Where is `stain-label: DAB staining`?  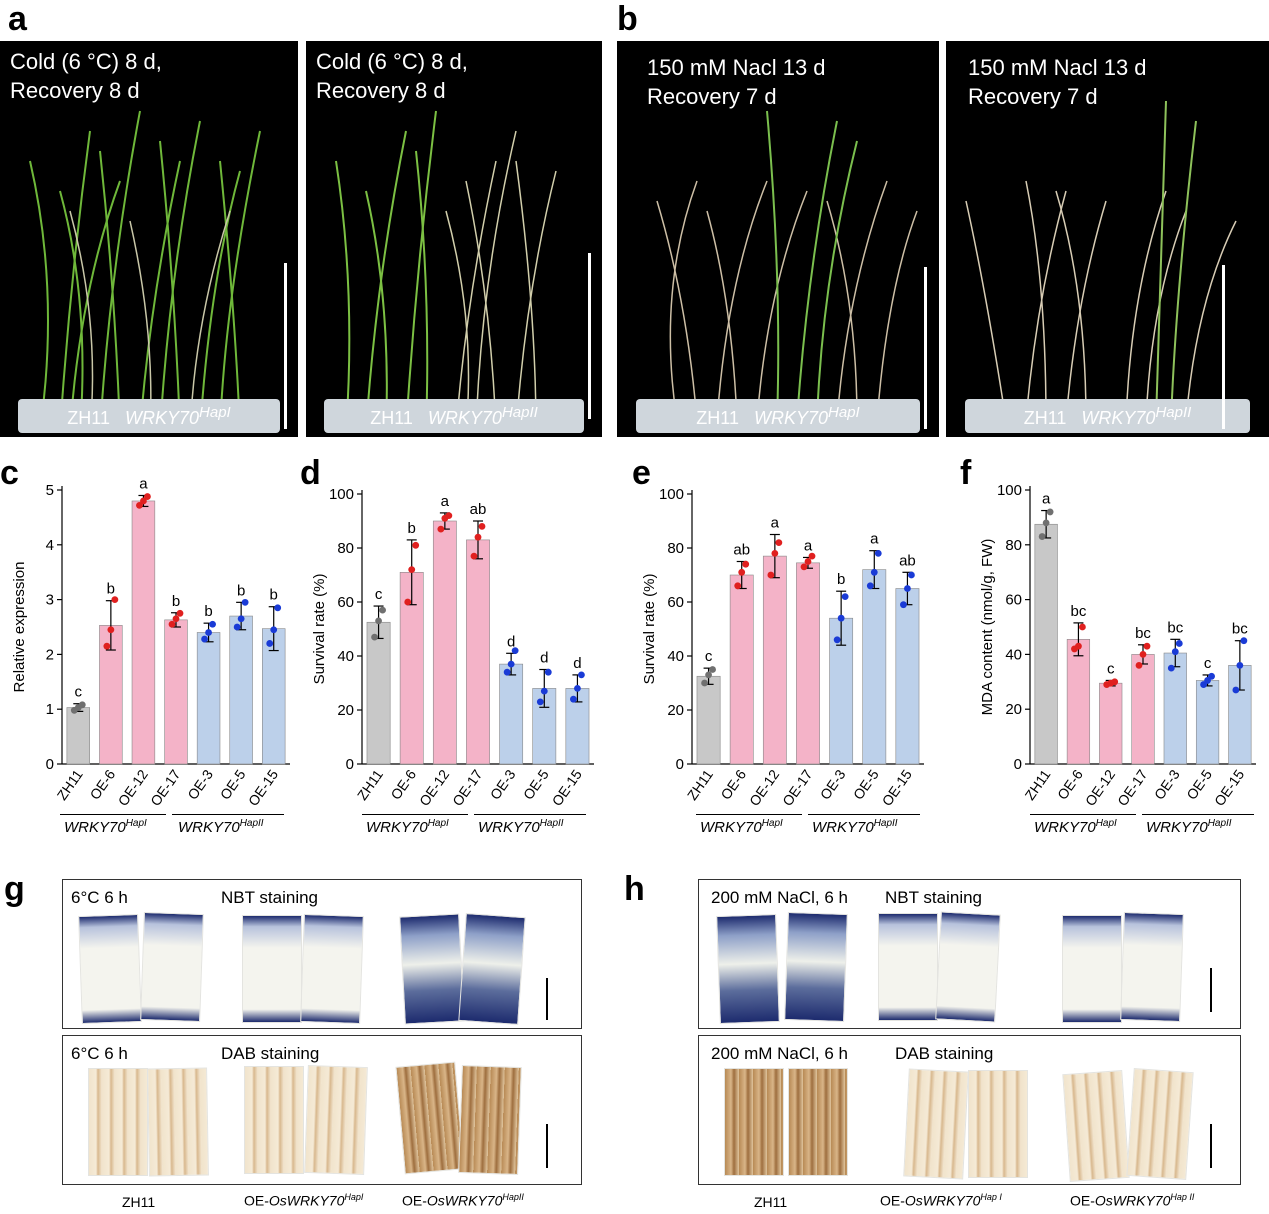
stain-label: DAB staining is located at coordinates (270, 1053).